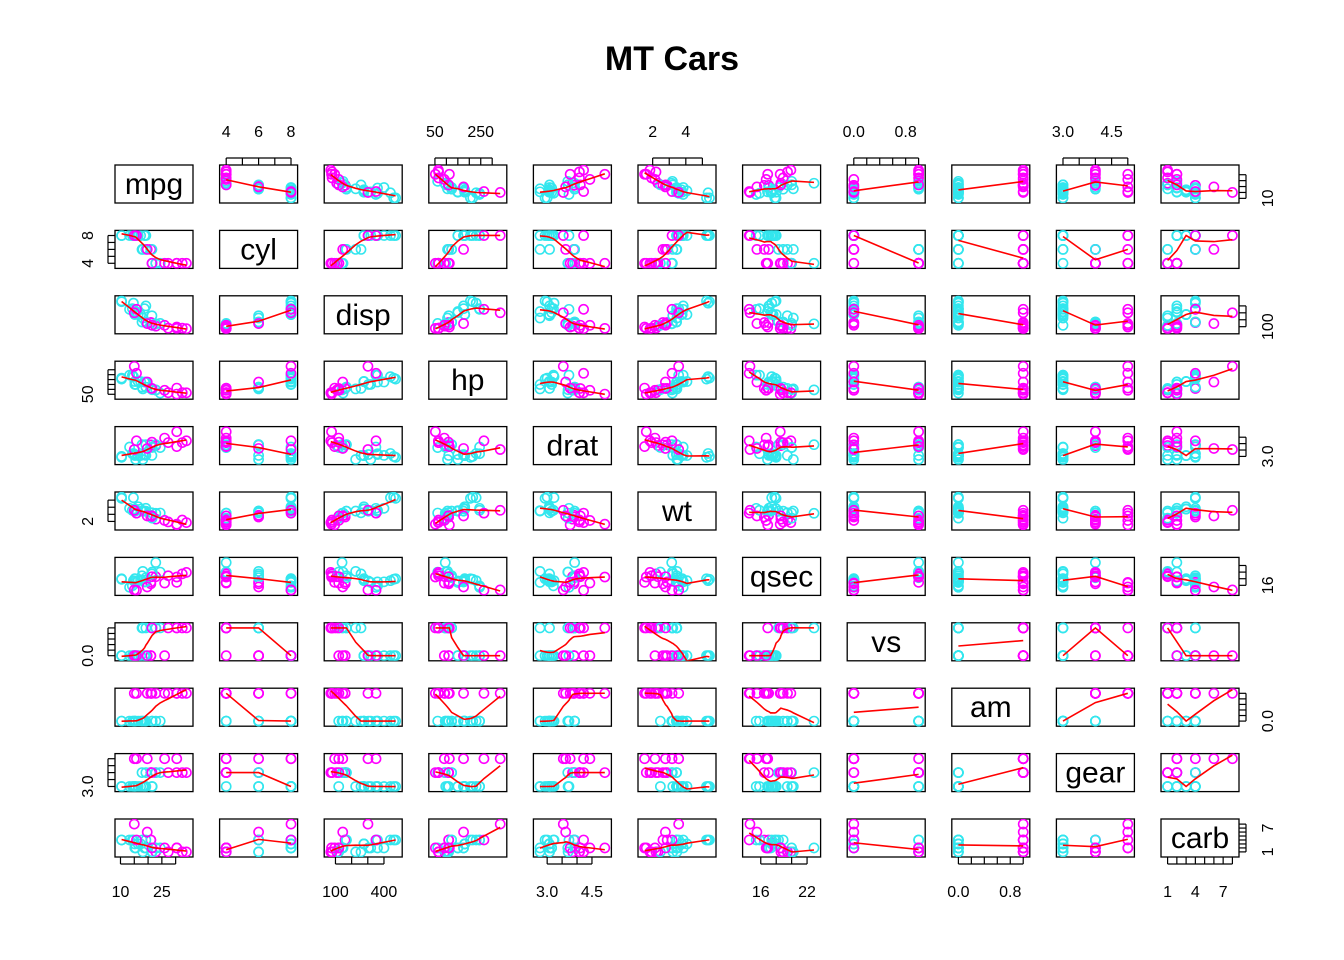 This screenshot has width=1344, height=960. What do you see at coordinates (991, 707) in the screenshot?
I see `panel-am-vs-am: am` at bounding box center [991, 707].